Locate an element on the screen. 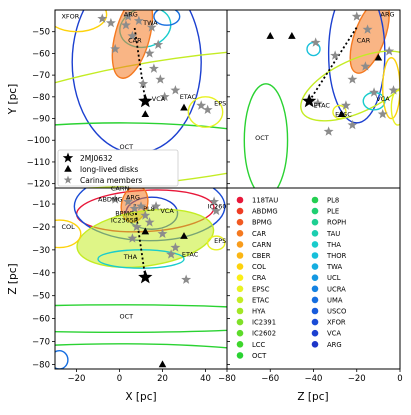 This screenshot has width=411, height=415. group-legend-dot-thor is located at coordinates (315, 255).